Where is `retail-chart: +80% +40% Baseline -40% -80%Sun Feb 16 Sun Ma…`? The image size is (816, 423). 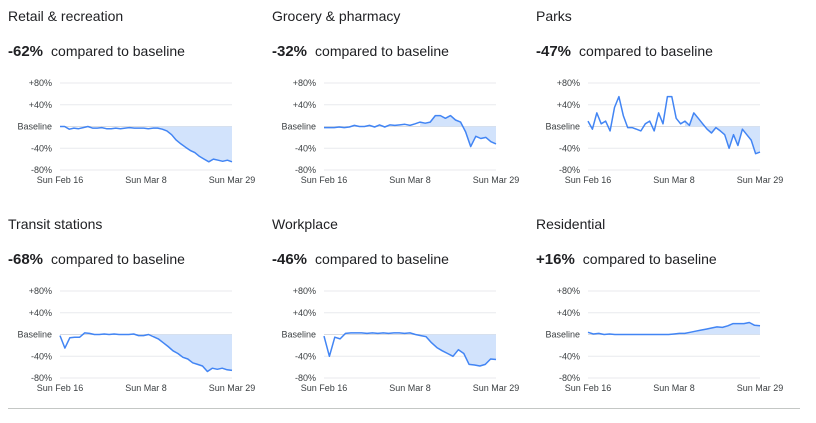 retail-chart: +80% +40% Baseline -40% -80%Sun Feb 16 Sun Ma… is located at coordinates (136, 131).